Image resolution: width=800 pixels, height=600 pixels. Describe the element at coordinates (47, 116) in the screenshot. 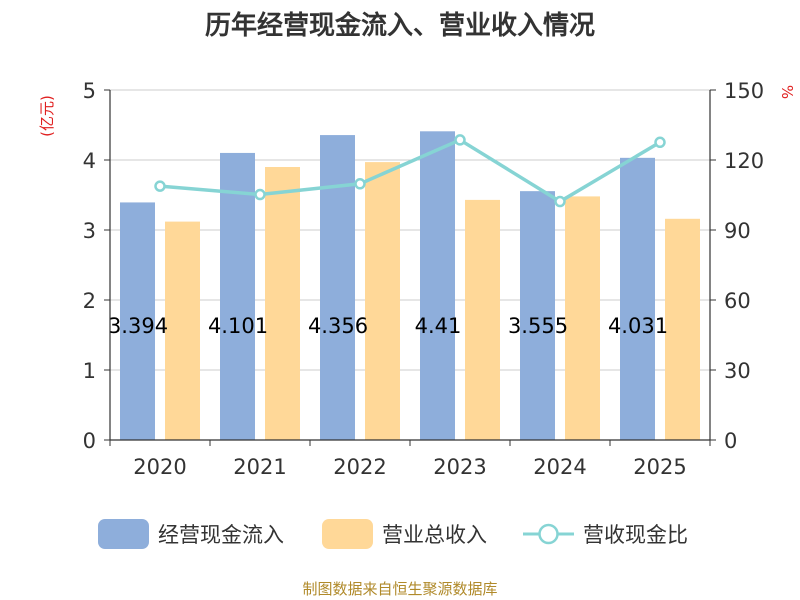

I see `left-axis-unit: (亿元)` at that location.